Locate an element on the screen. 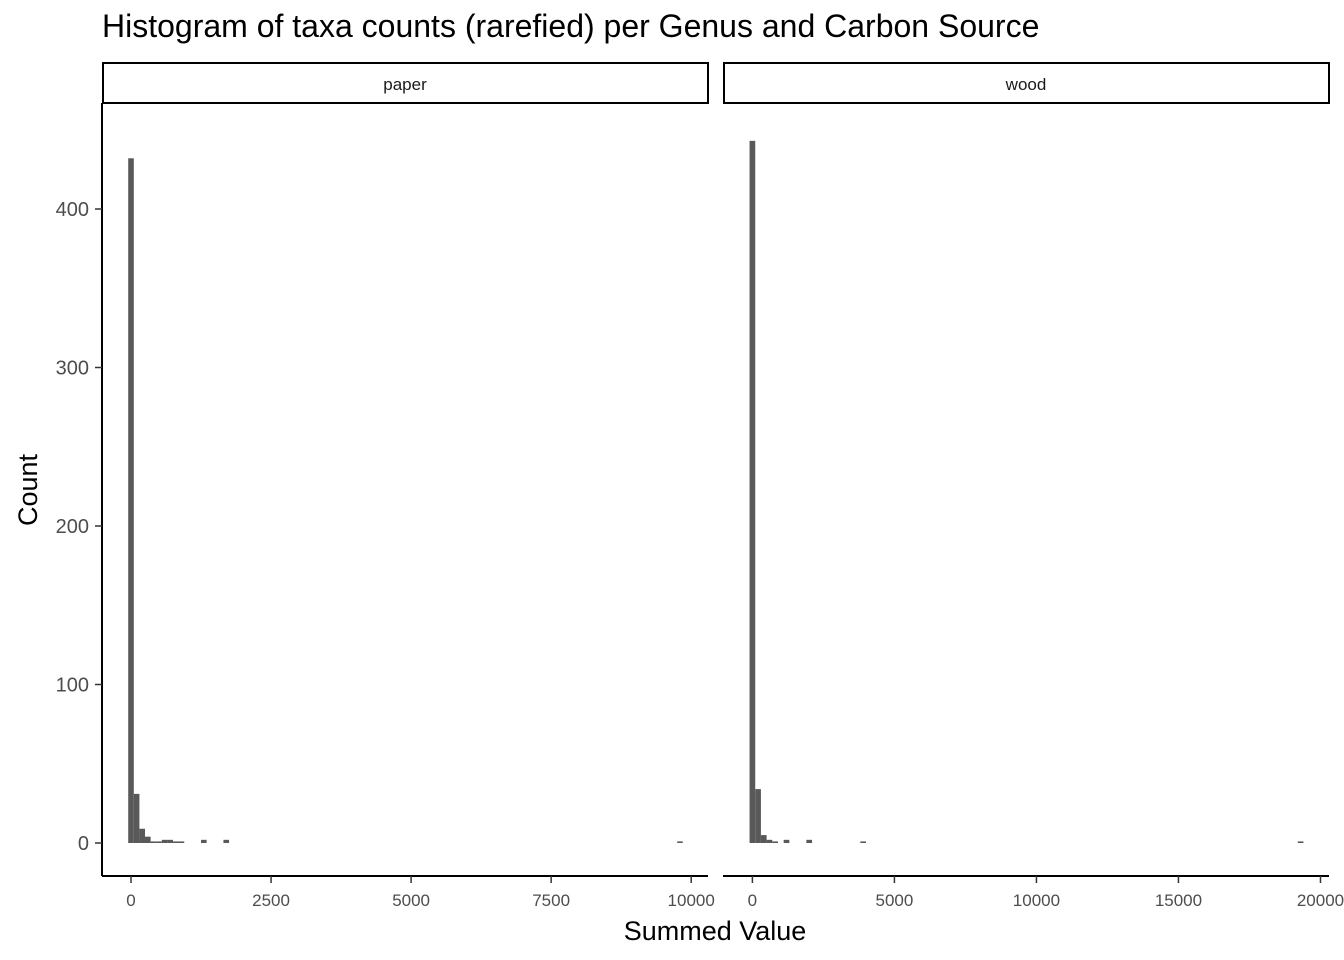  strip-label-wood: wood is located at coordinates (1026, 84).